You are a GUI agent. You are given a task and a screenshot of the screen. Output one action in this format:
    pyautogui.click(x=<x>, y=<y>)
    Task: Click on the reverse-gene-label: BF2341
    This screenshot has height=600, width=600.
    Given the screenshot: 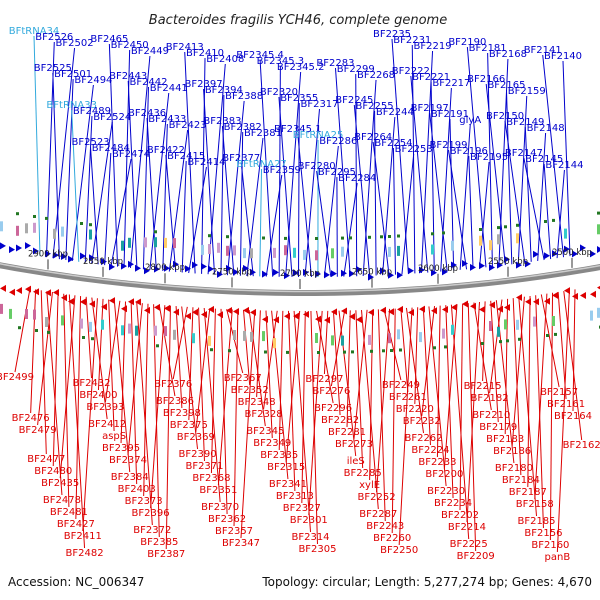 What is the action you would take?
    pyautogui.click(x=288, y=484)
    